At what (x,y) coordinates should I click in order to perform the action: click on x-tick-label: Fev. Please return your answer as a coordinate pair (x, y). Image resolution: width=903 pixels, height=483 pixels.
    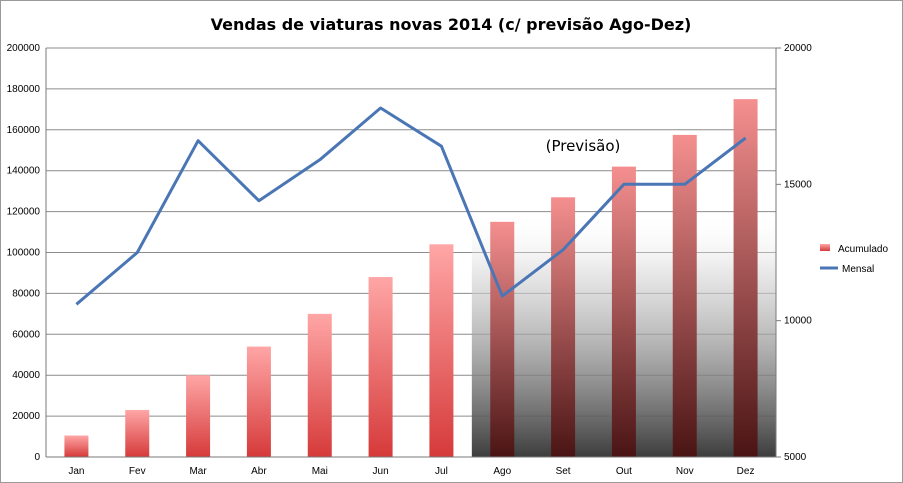
    Looking at the image, I should click on (137, 471).